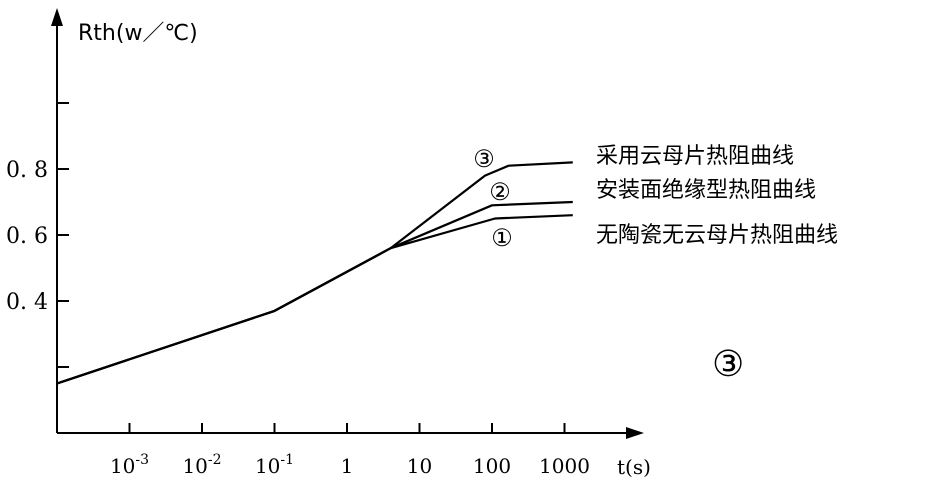 This screenshot has height=501, width=941. What do you see at coordinates (347, 466) in the screenshot?
I see `x-tick-label: 1` at bounding box center [347, 466].